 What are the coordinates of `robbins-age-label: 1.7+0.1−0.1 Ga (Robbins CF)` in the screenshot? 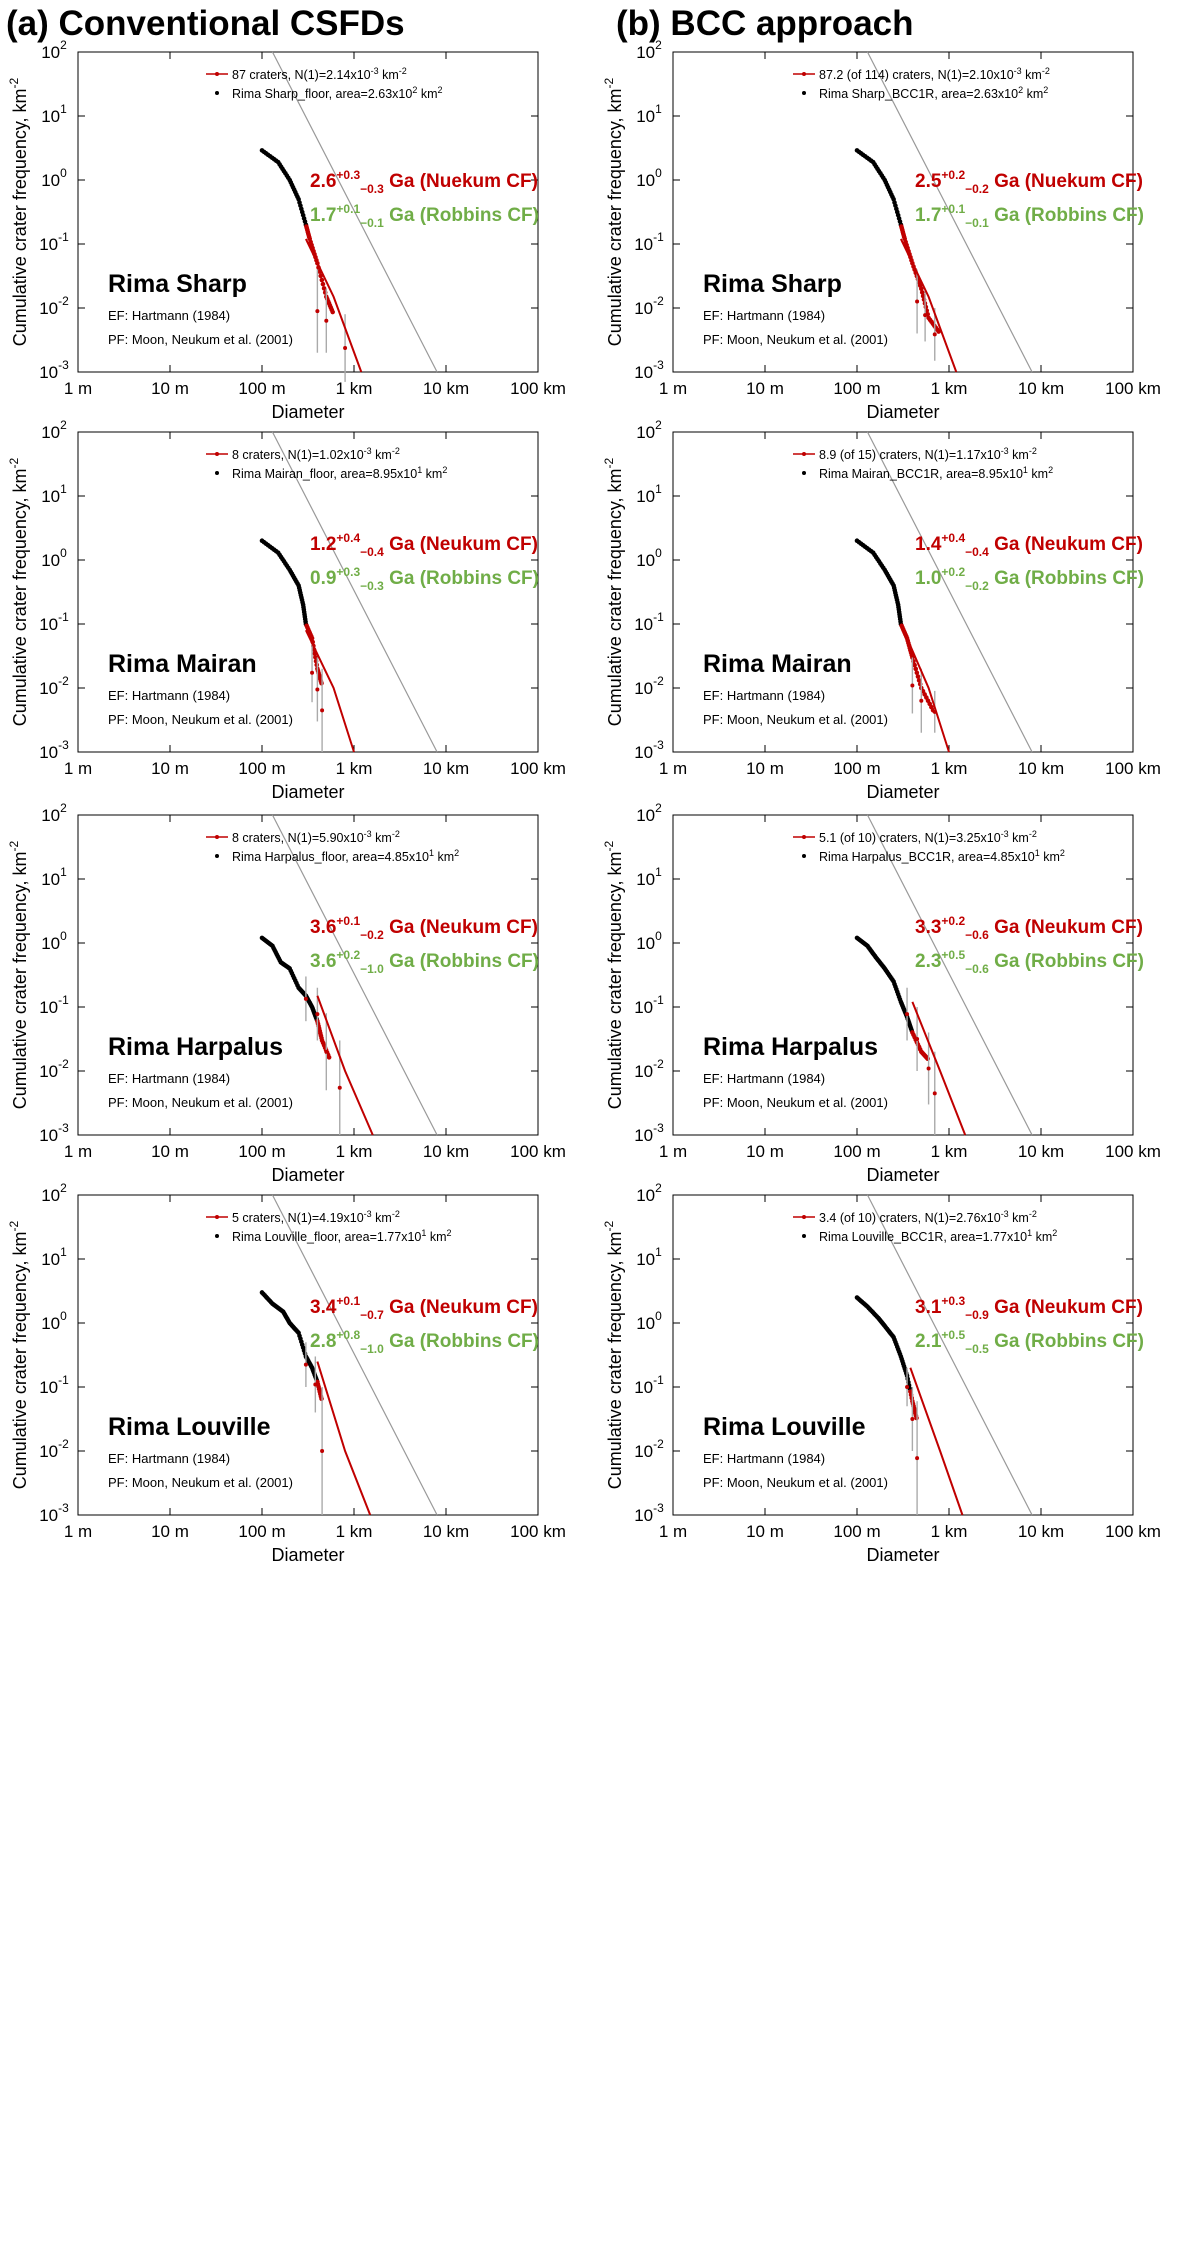 It's located at (1029, 216).